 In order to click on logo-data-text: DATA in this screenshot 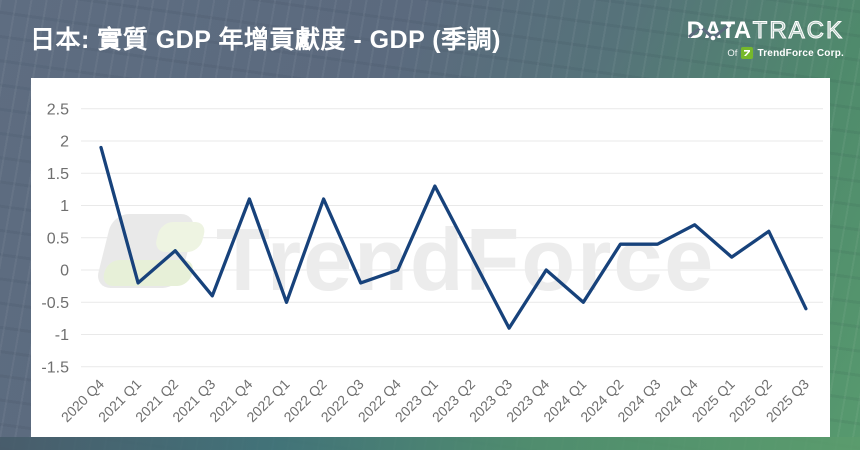, I will do `click(719, 30)`.